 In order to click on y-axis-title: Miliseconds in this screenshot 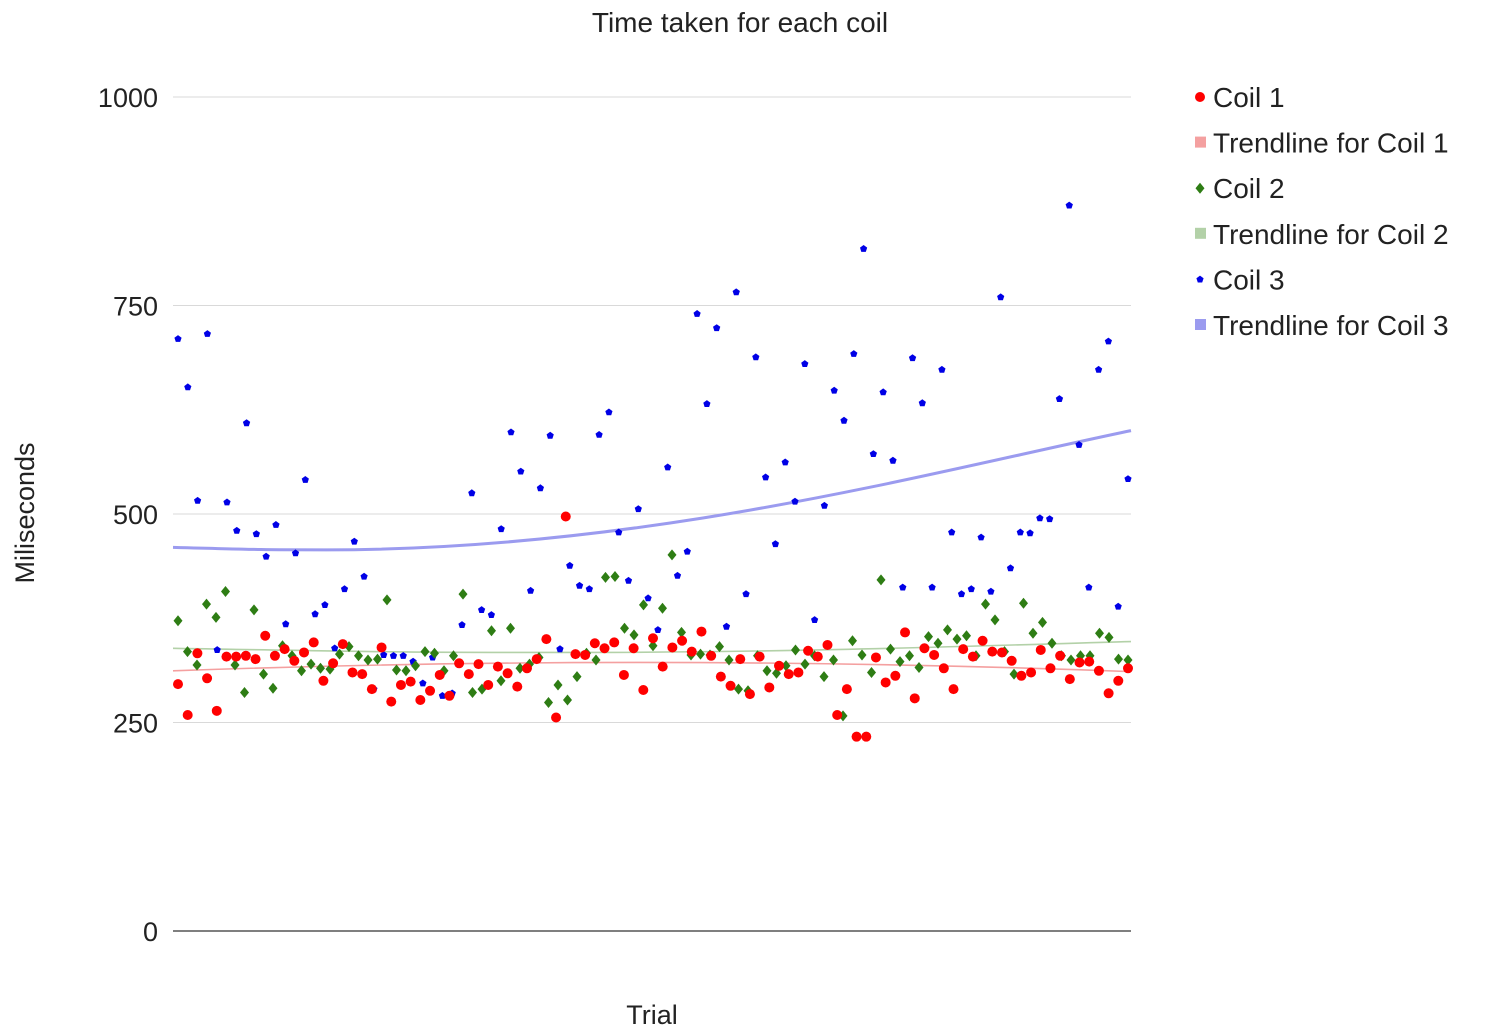, I will do `click(25, 512)`.